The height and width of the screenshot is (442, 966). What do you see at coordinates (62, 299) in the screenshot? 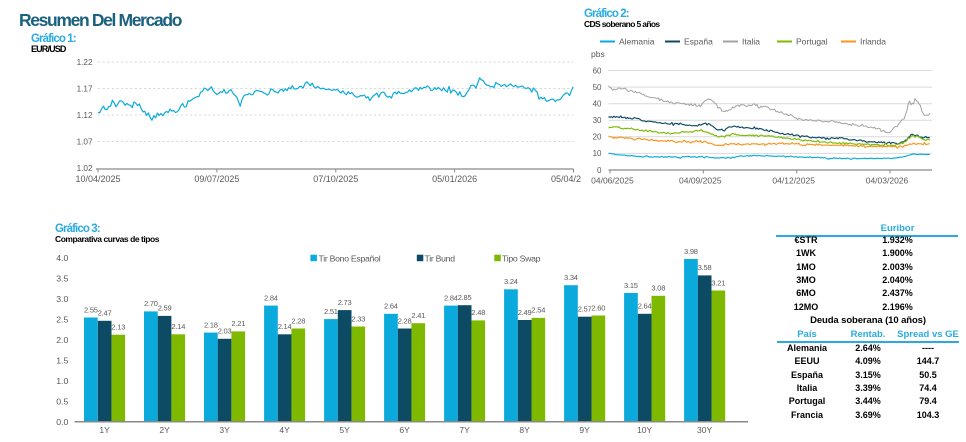
I see `svg-text: 3.0` at bounding box center [62, 299].